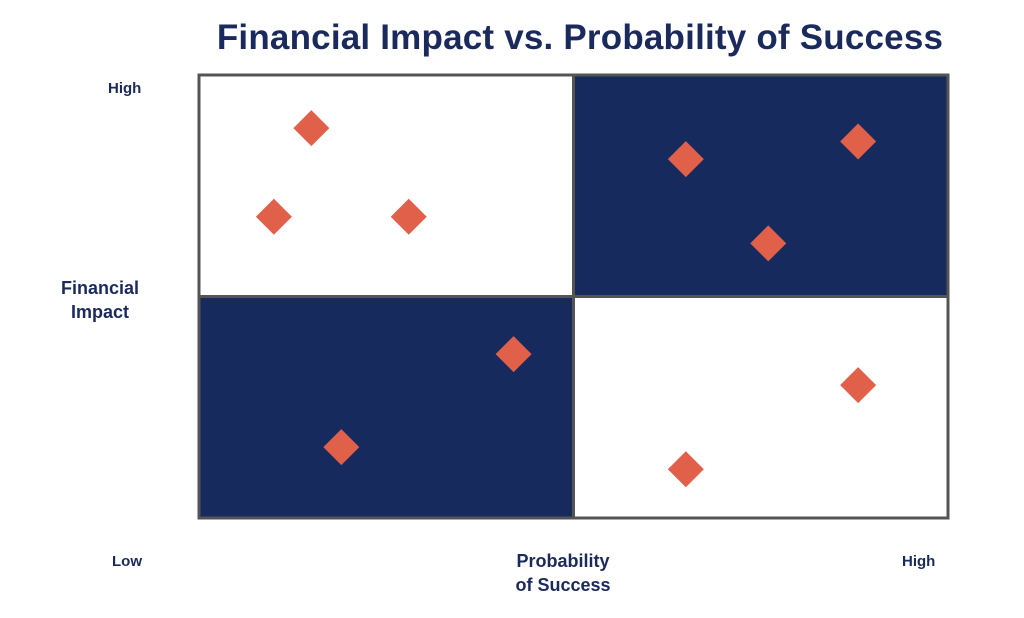 The image size is (1024, 618). What do you see at coordinates (563, 585) in the screenshot?
I see `x-axis-title-line-2: of Success` at bounding box center [563, 585].